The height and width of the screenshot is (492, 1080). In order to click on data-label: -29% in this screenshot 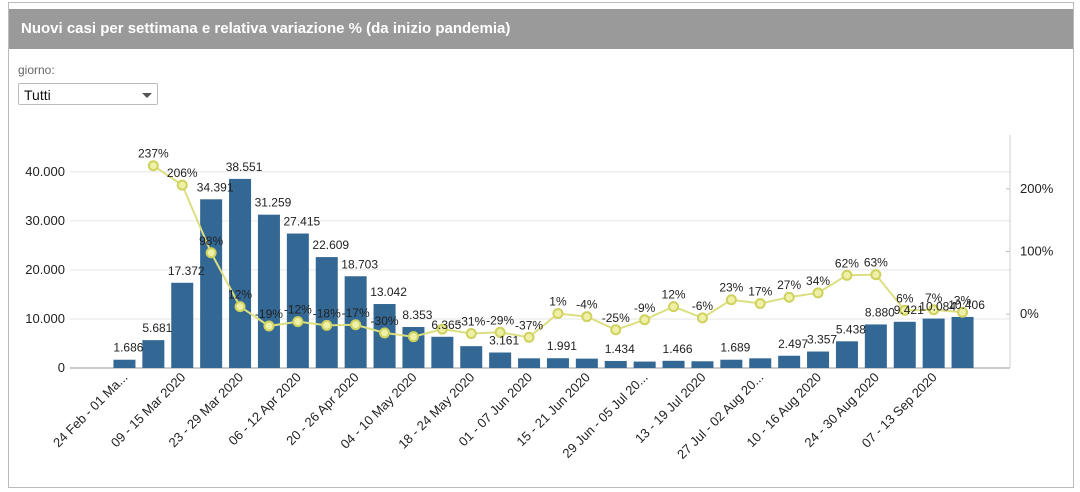, I will do `click(500, 320)`.